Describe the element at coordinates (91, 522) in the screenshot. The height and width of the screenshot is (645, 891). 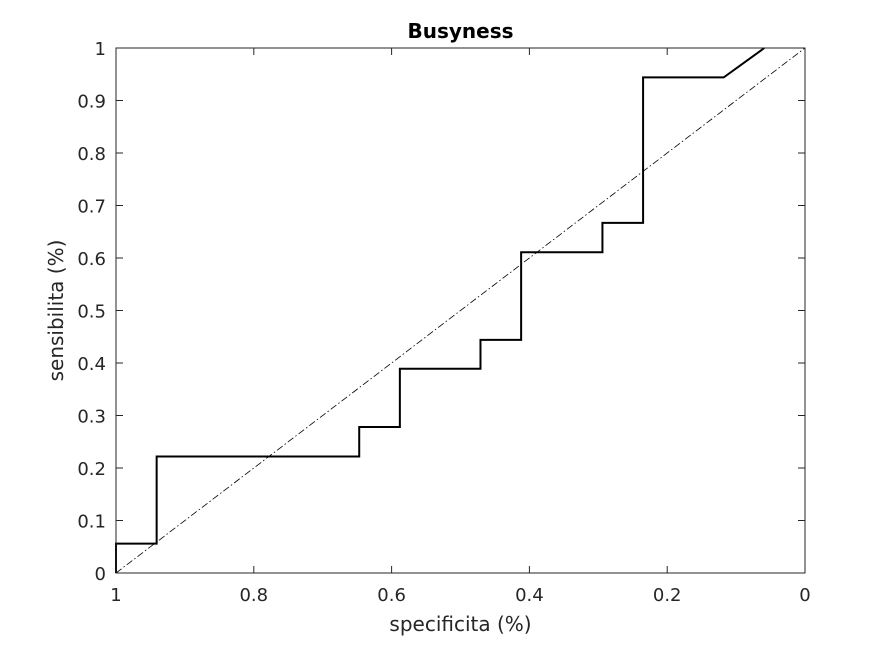
I see `y-tick-label: 0.1` at that location.